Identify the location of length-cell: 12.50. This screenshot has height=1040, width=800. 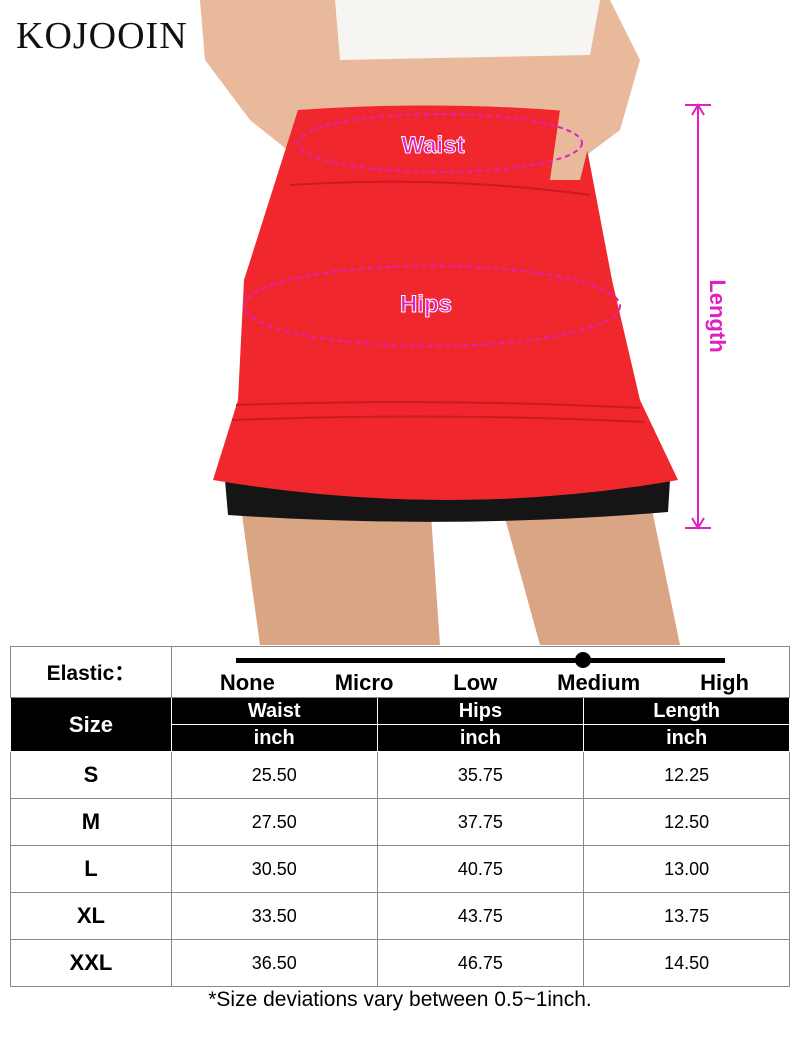
(686, 822).